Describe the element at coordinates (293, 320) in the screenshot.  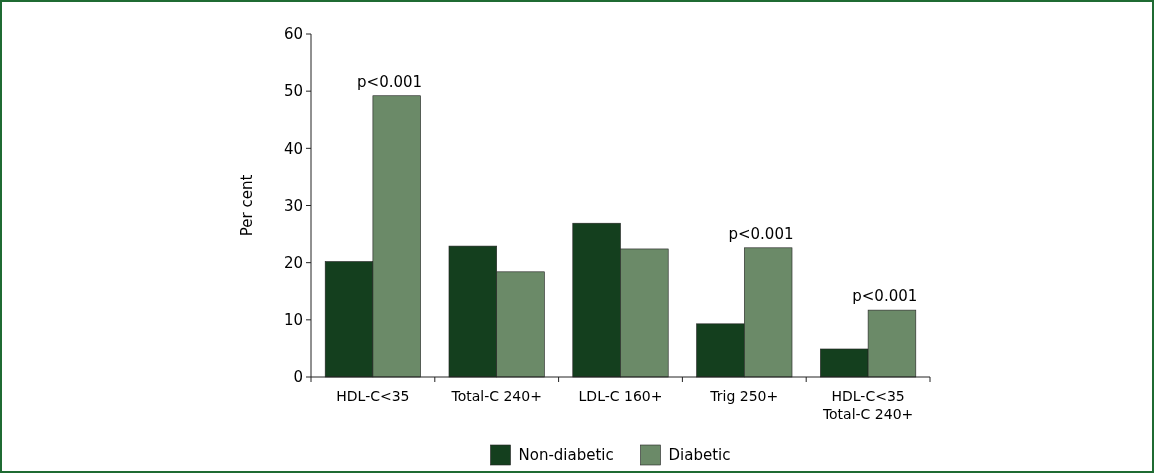
I see `y-tick-label: 10` at that location.